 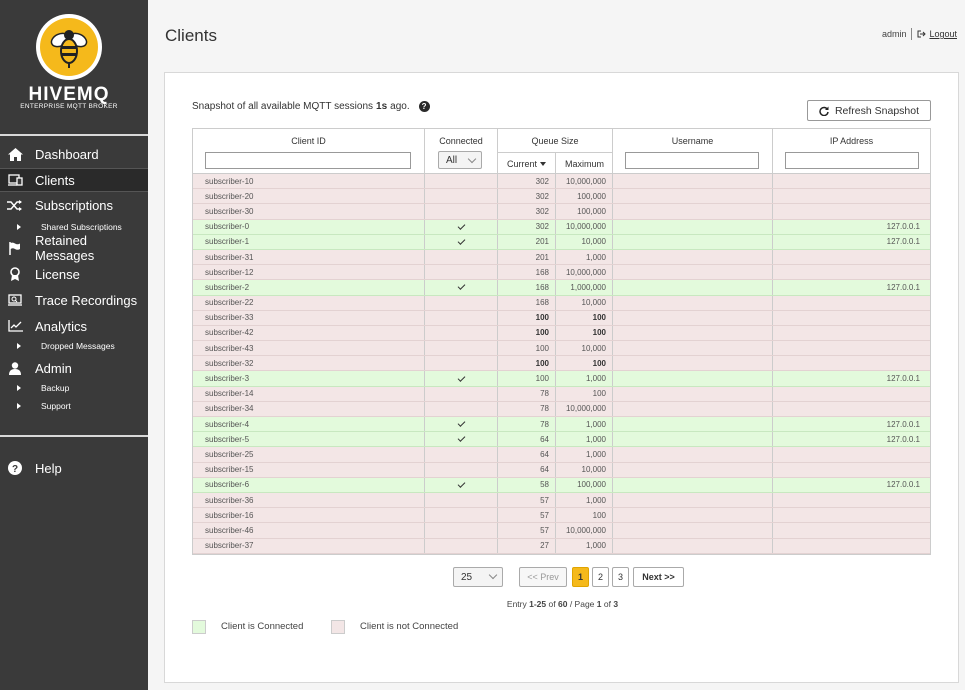 I want to click on client-id-cell: subscriber-10, so click(x=309, y=181).